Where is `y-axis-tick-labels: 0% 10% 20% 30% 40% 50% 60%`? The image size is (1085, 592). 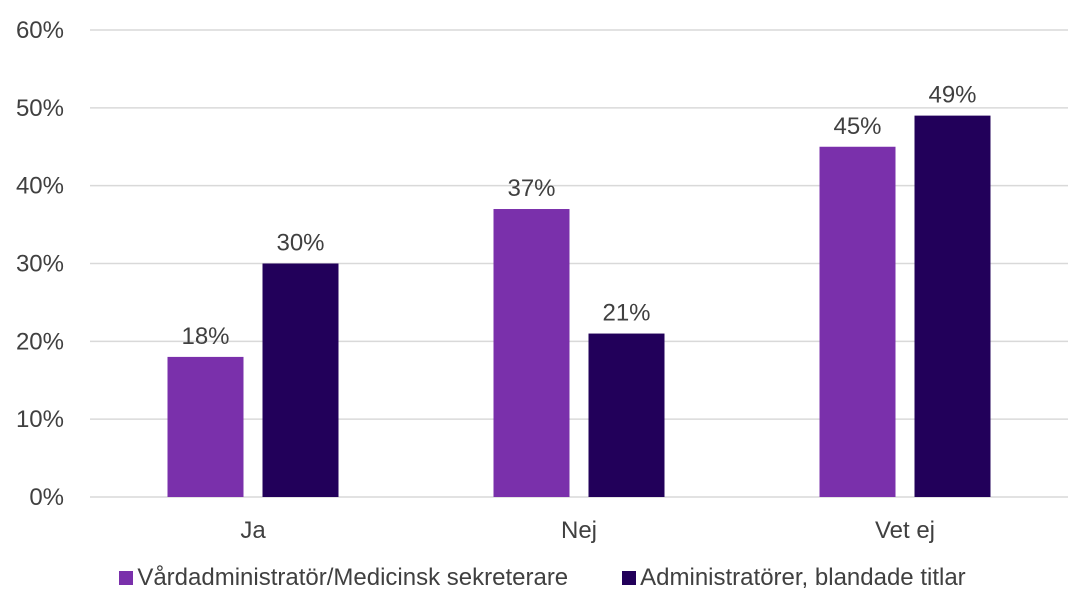 y-axis-tick-labels: 0% 10% 20% 30% 40% 50% 60% is located at coordinates (40, 264).